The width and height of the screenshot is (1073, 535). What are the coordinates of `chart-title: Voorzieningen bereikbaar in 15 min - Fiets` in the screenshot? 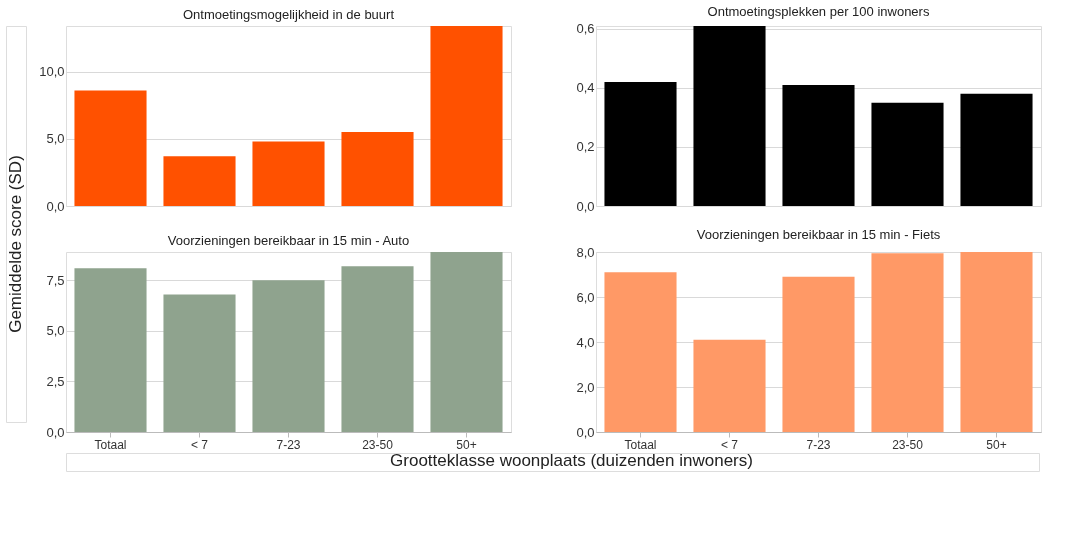 It's located at (818, 234).